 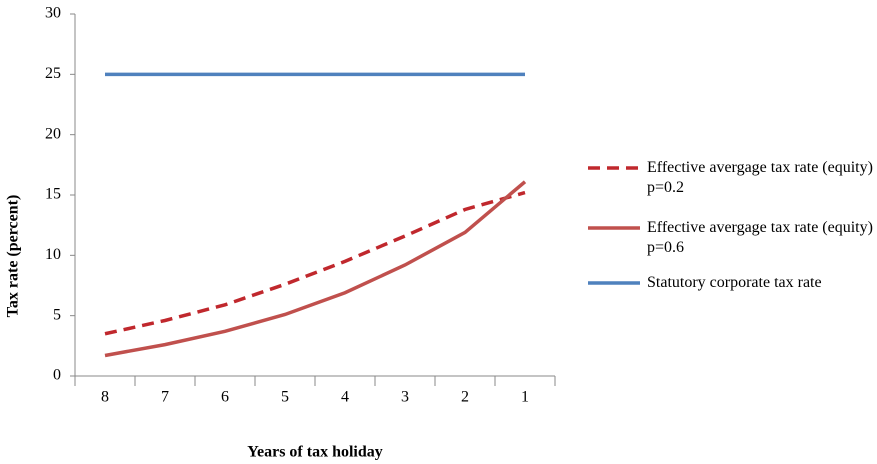 What do you see at coordinates (345, 397) in the screenshot?
I see `x-tick-label: 4` at bounding box center [345, 397].